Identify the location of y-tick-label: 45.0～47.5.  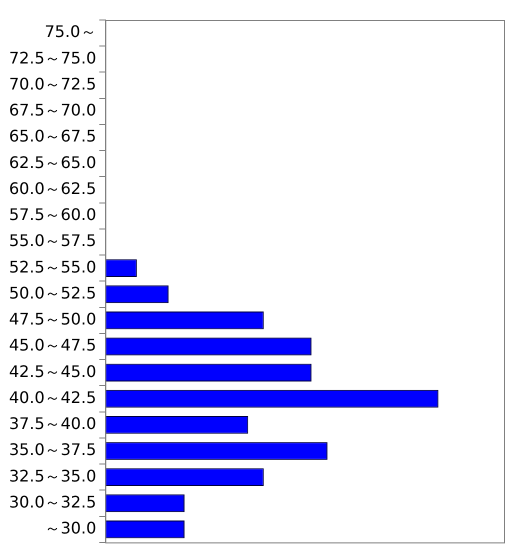
(52, 345).